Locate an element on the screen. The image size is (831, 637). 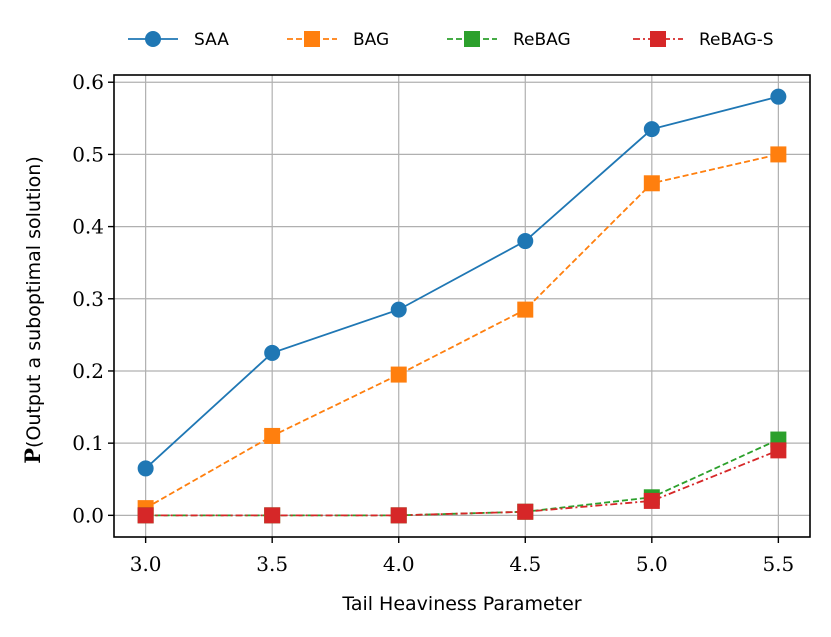
y-tick-label: 0.5 is located at coordinates (88, 154).